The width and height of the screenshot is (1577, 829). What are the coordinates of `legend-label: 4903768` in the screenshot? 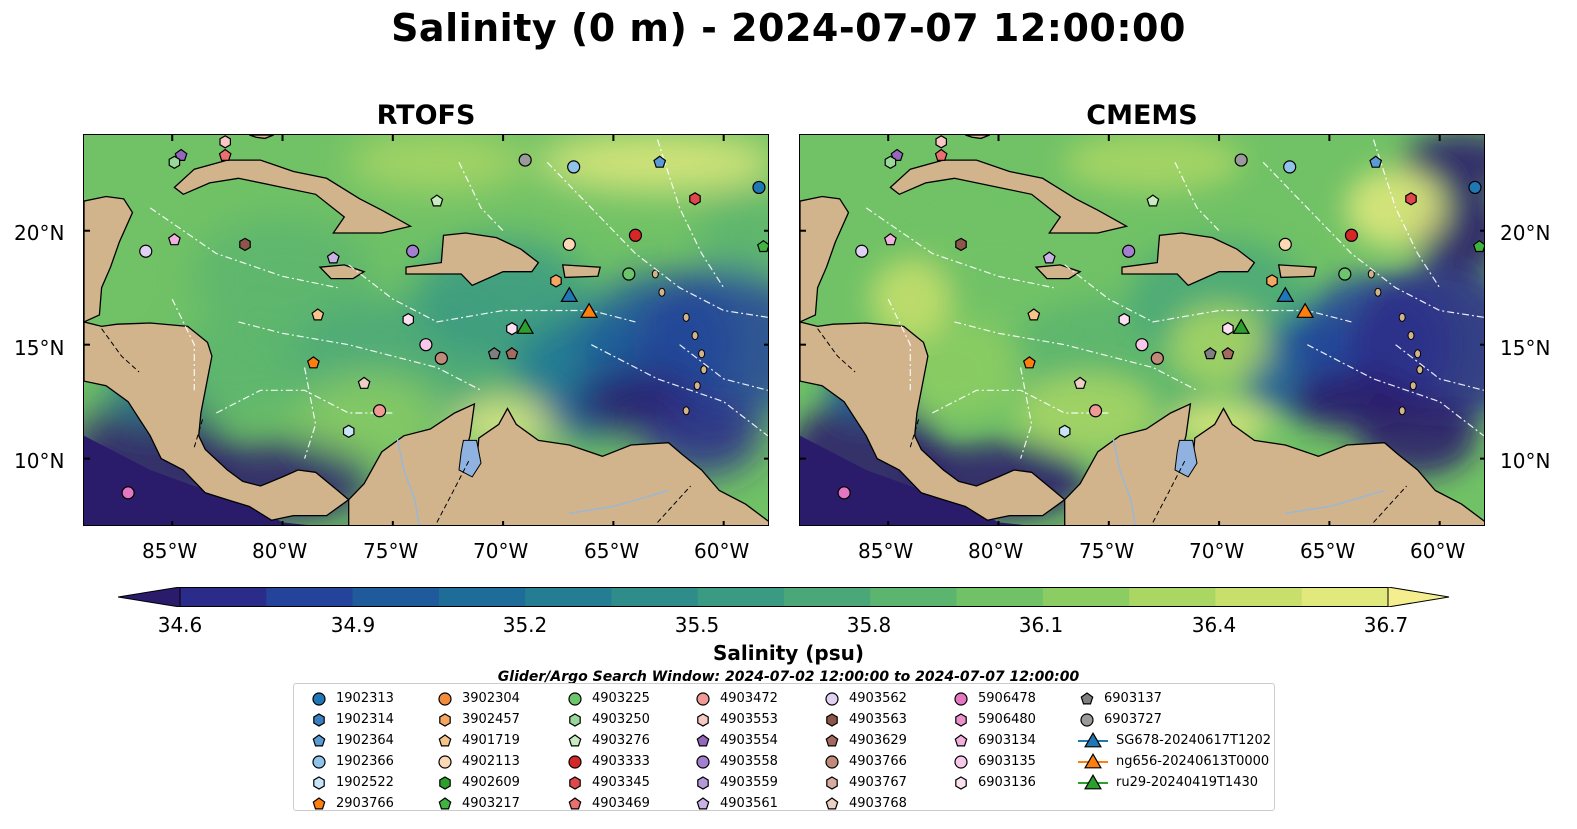 It's located at (878, 803).